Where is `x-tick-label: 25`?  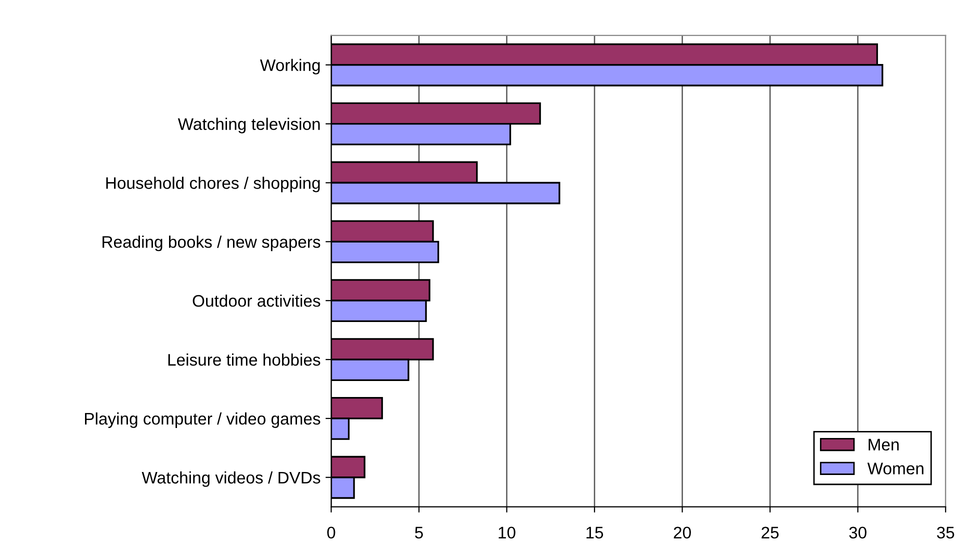
x-tick-label: 25 is located at coordinates (770, 532).